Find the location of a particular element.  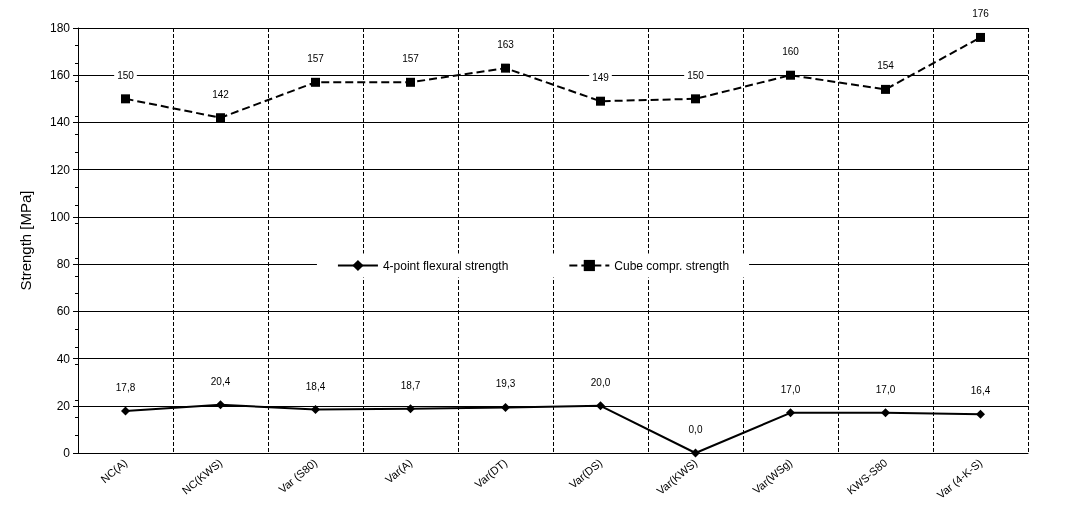

data-label: 20,0 is located at coordinates (600, 382).